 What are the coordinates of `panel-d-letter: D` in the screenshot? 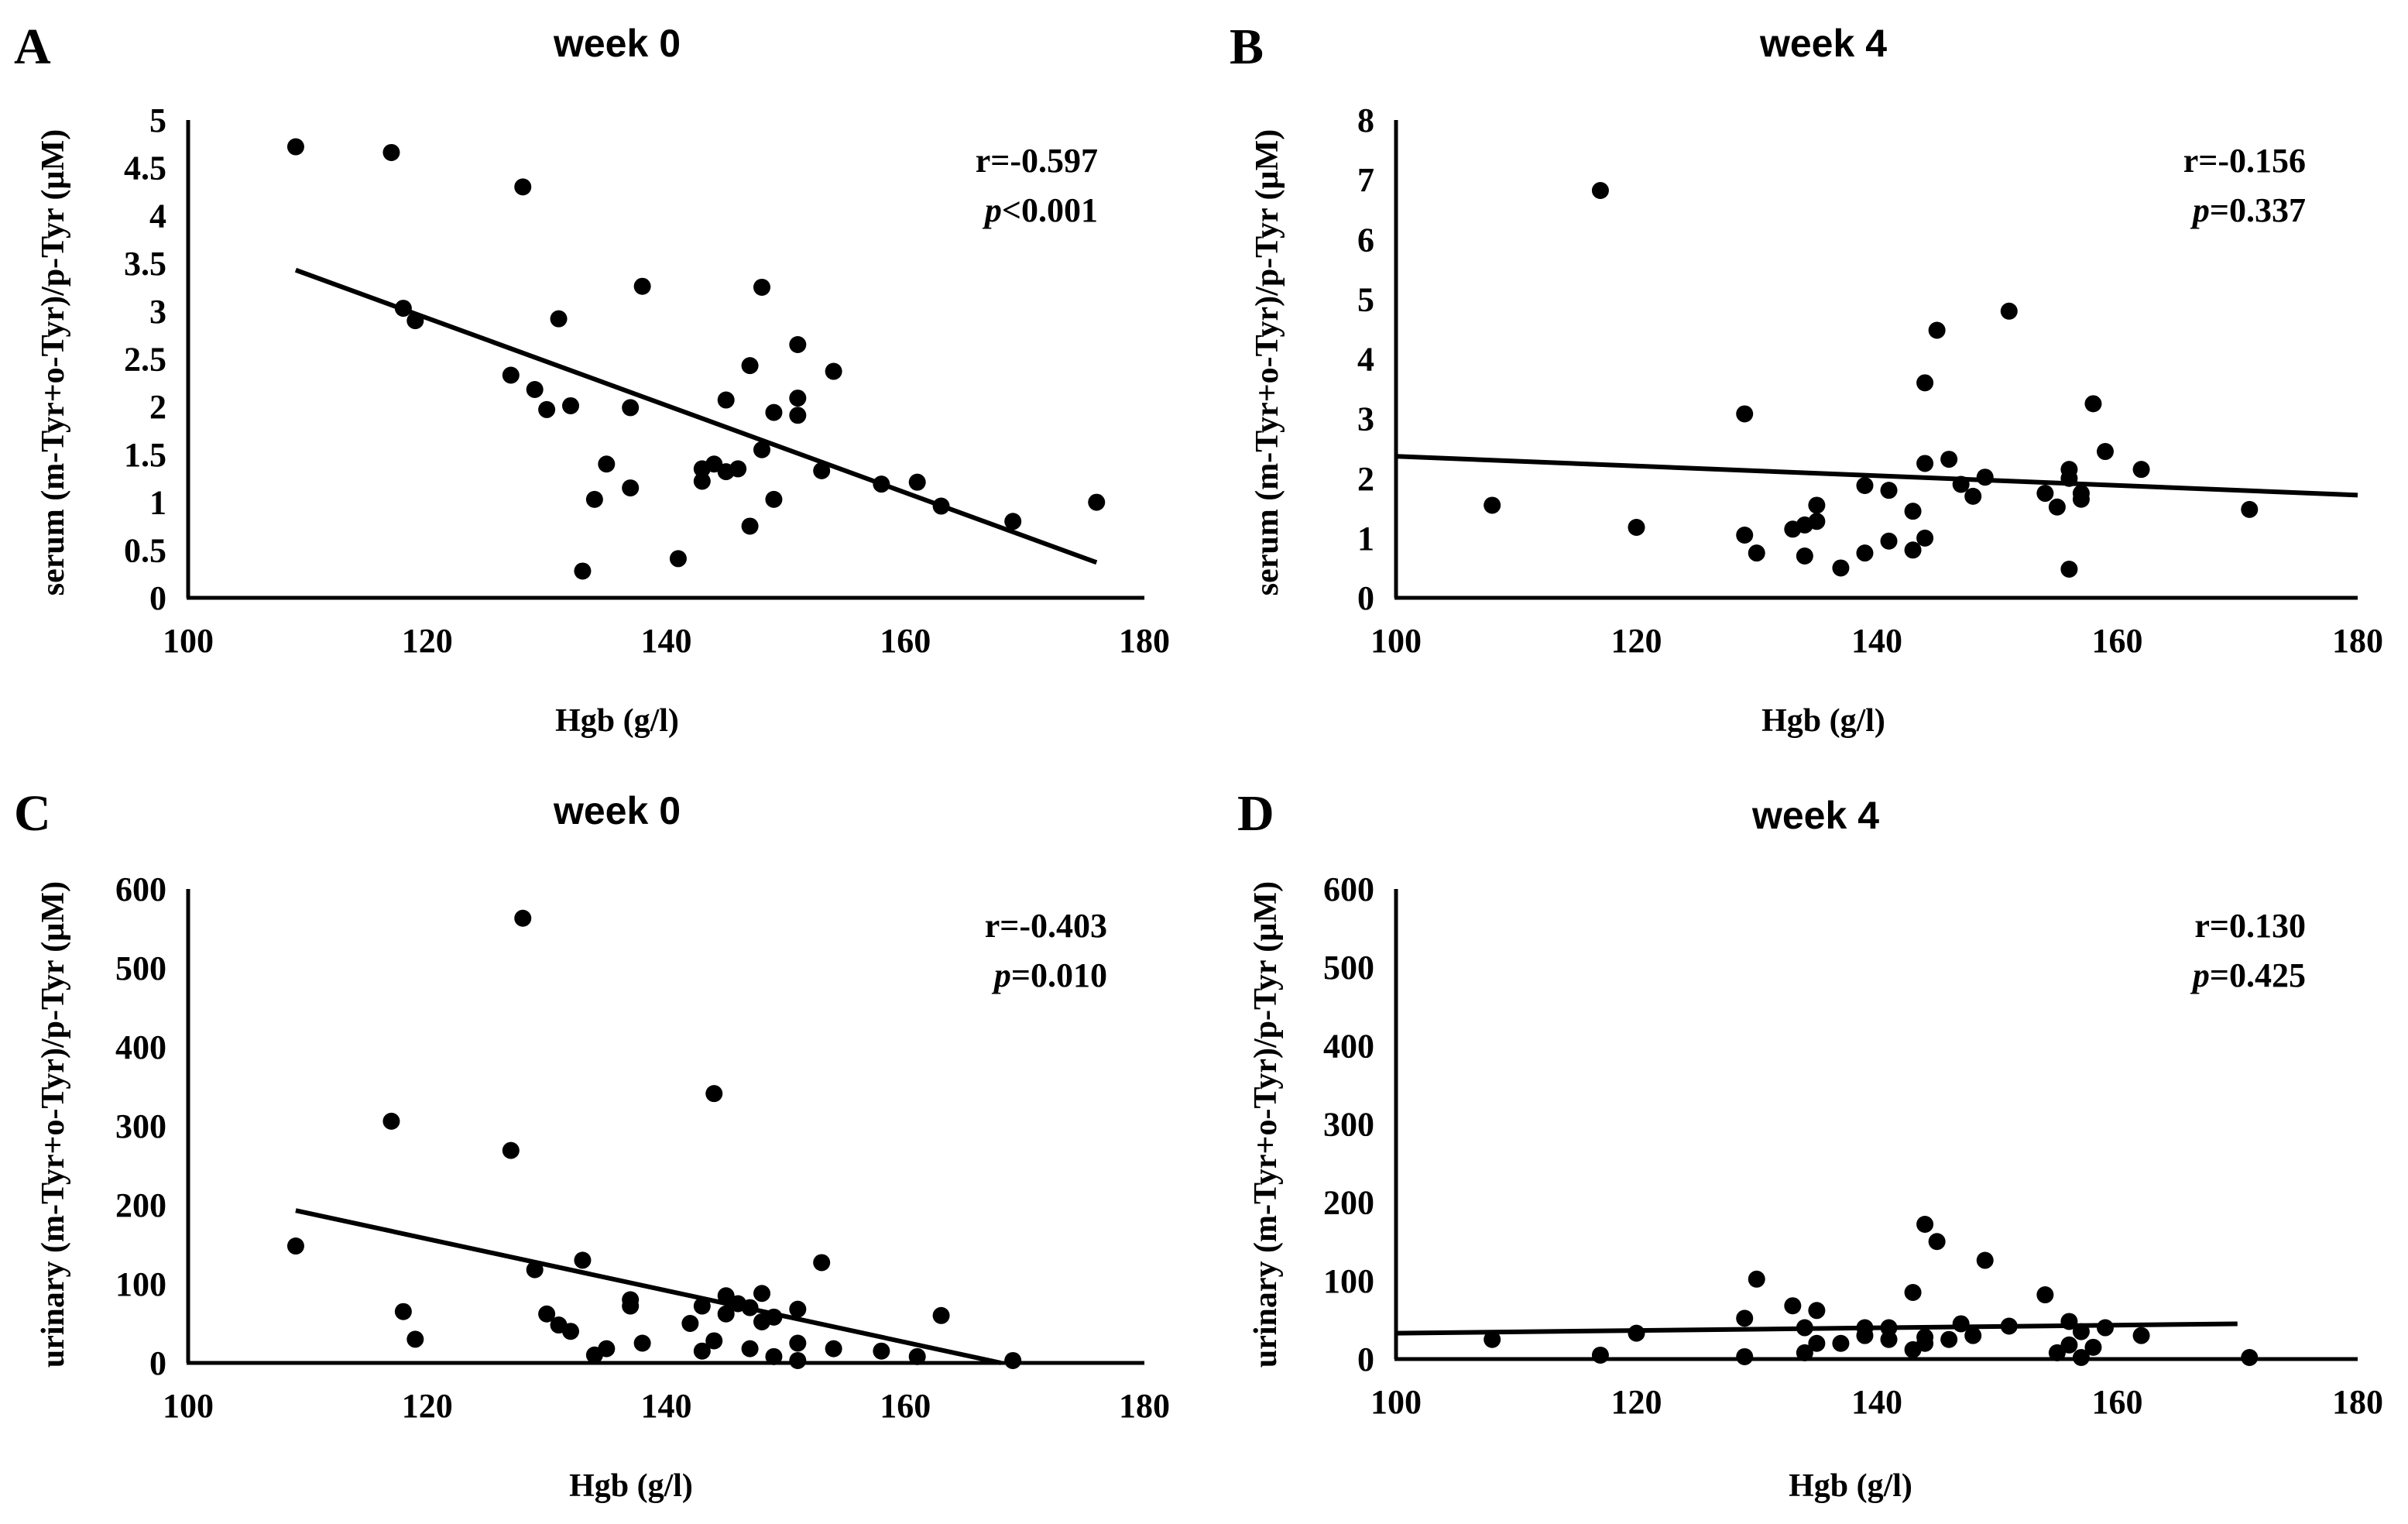 It's located at (1255, 813).